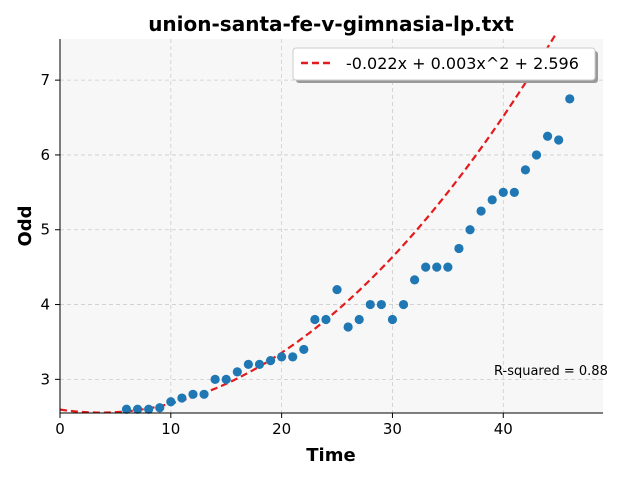 This screenshot has height=480, width=640. What do you see at coordinates (392, 429) in the screenshot?
I see `x-tick-label: 30` at bounding box center [392, 429].